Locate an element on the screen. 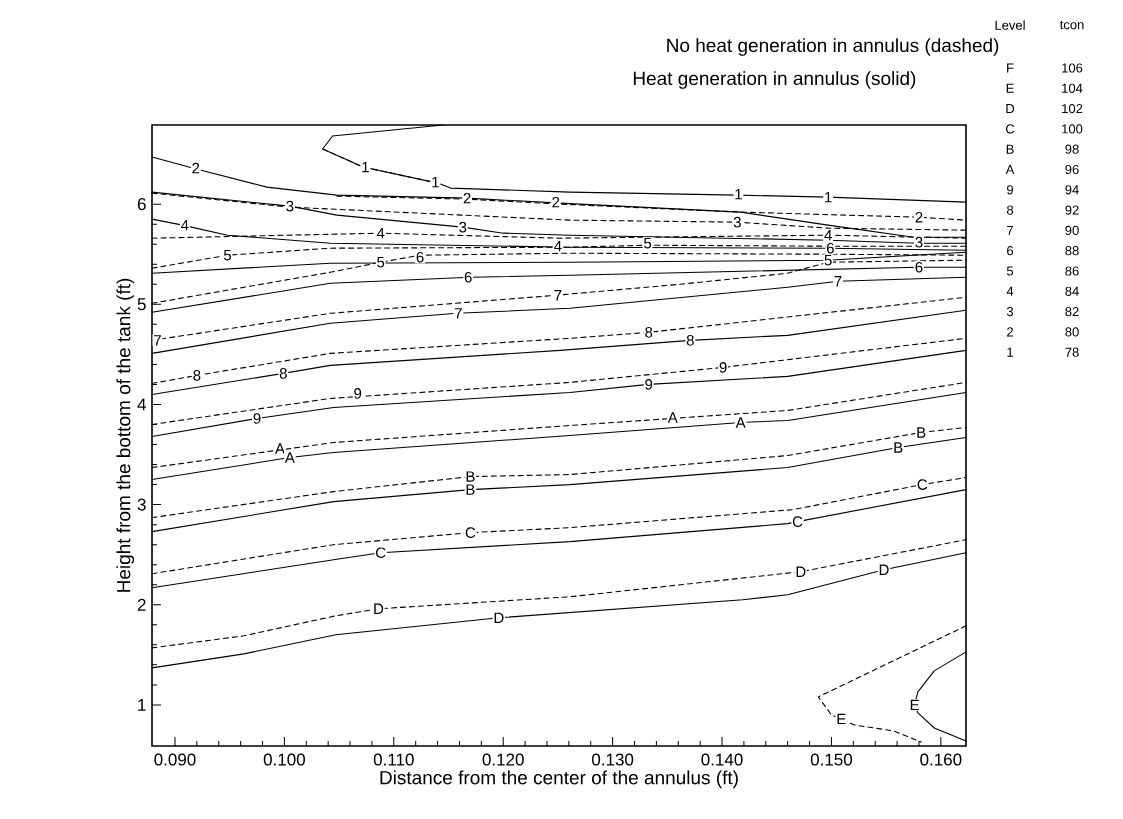 This screenshot has width=1123, height=819. chart-subtitle: Heat generation in annulus (solid) is located at coordinates (774, 80).